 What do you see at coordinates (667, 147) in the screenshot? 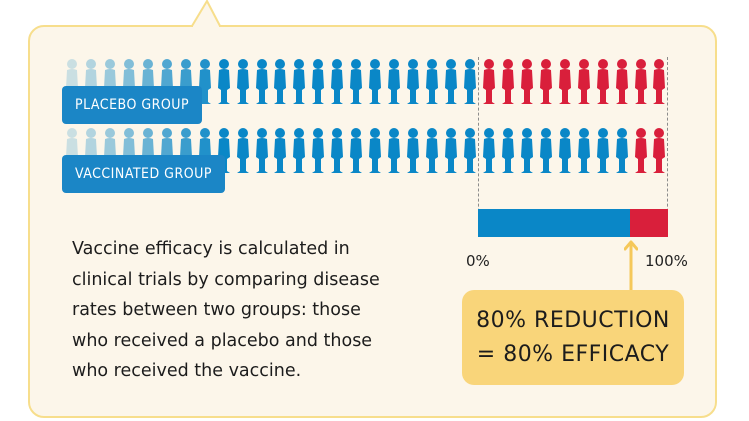
I see `divider-line-right` at bounding box center [667, 147].